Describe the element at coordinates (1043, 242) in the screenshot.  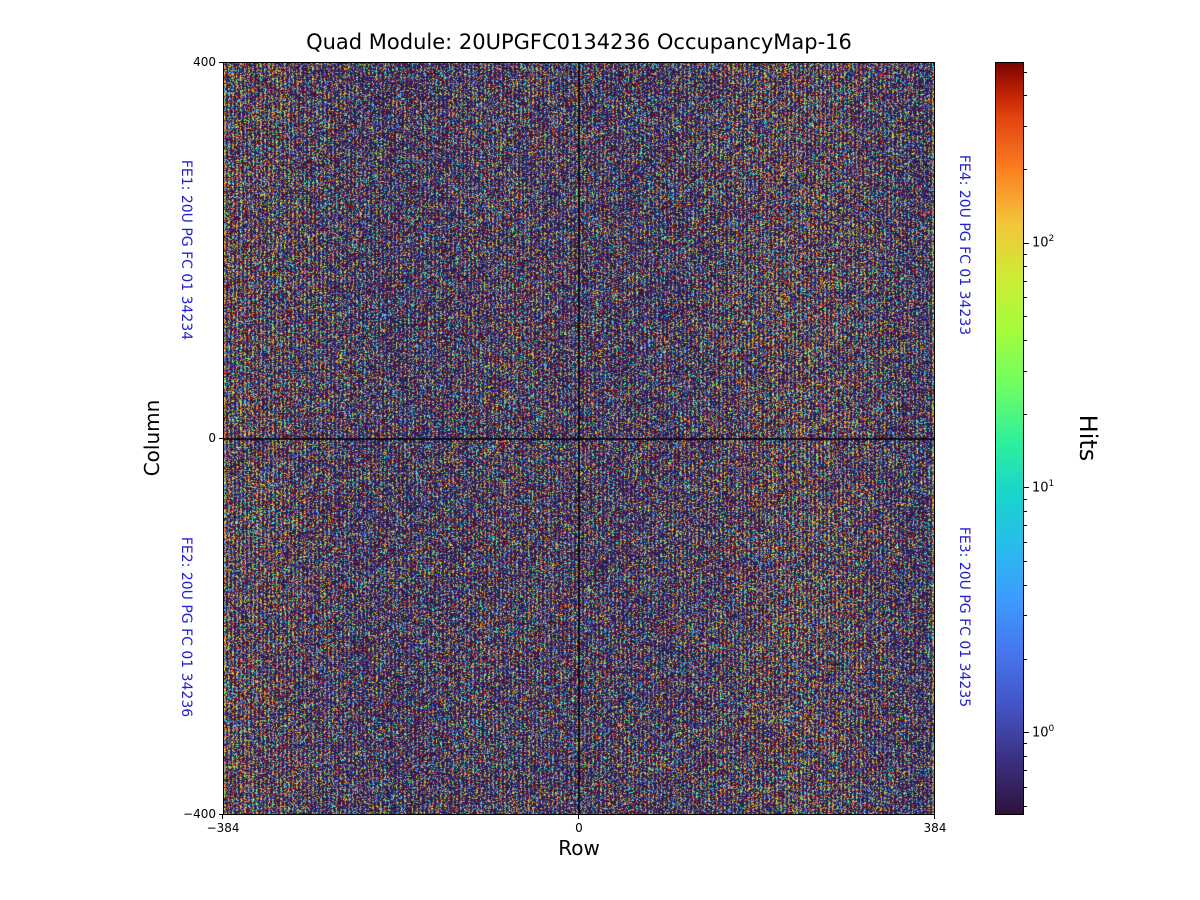
I see `colorbar-tick-label: 10²` at that location.